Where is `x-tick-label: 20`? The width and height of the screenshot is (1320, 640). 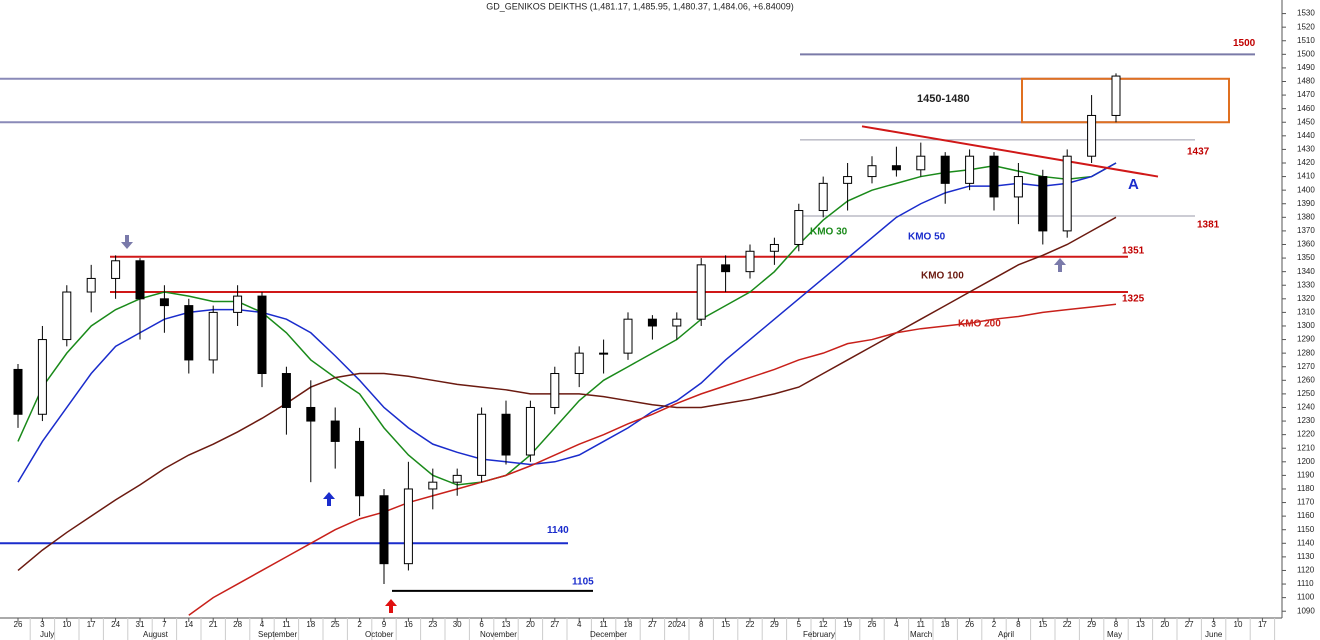
x-tick-label: 20 is located at coordinates (1164, 624).